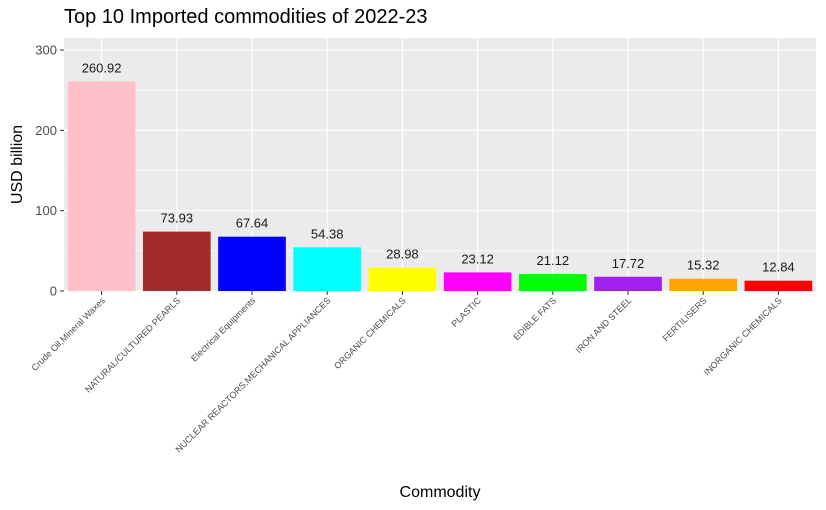 The height and width of the screenshot is (510, 826). What do you see at coordinates (703, 265) in the screenshot?
I see `data-label: 15.32` at bounding box center [703, 265].